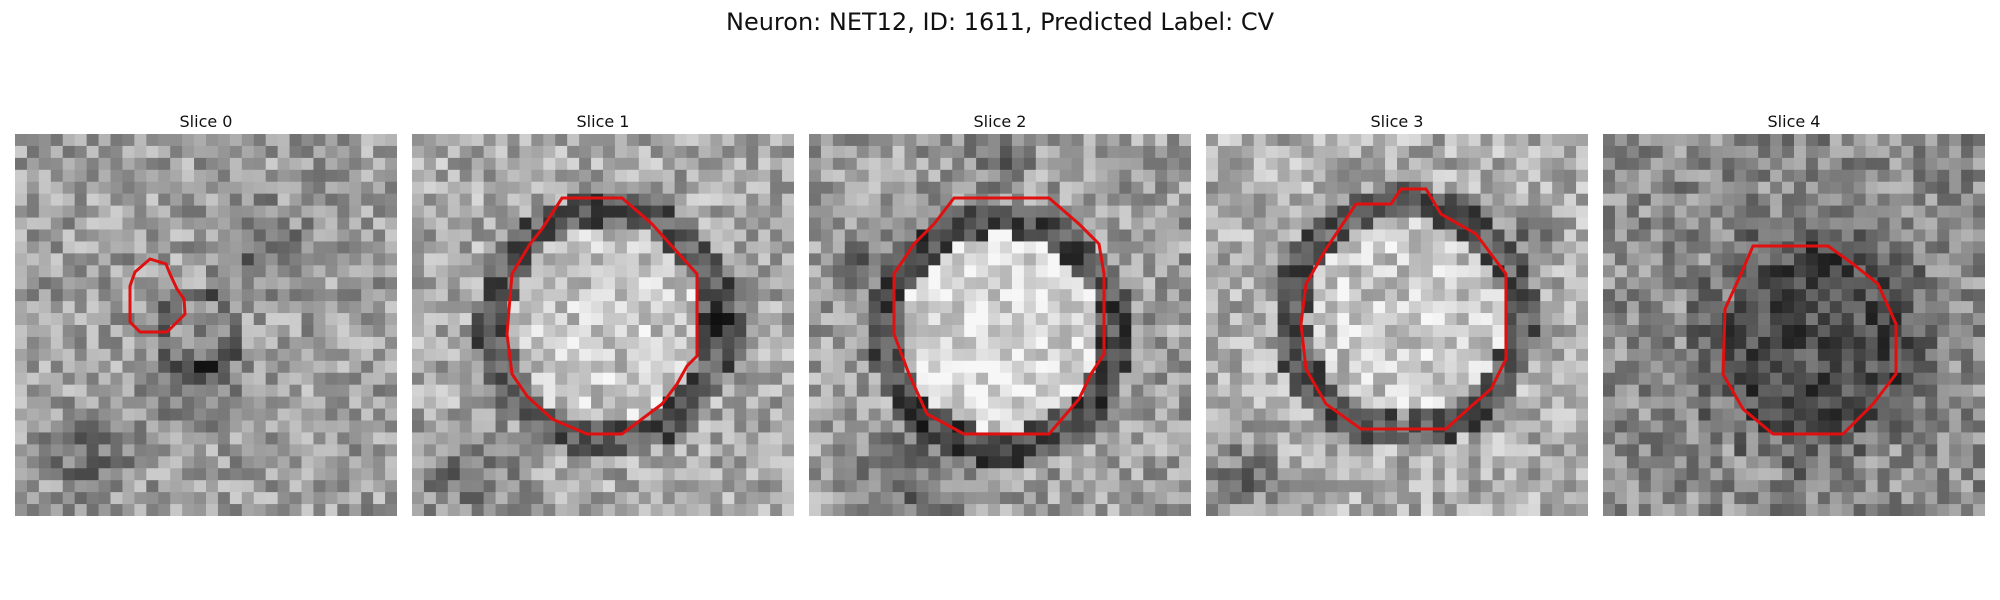 Image resolution: width=2000 pixels, height=600 pixels. What do you see at coordinates (1397, 121) in the screenshot?
I see `slice-title-3: Slice 3` at bounding box center [1397, 121].